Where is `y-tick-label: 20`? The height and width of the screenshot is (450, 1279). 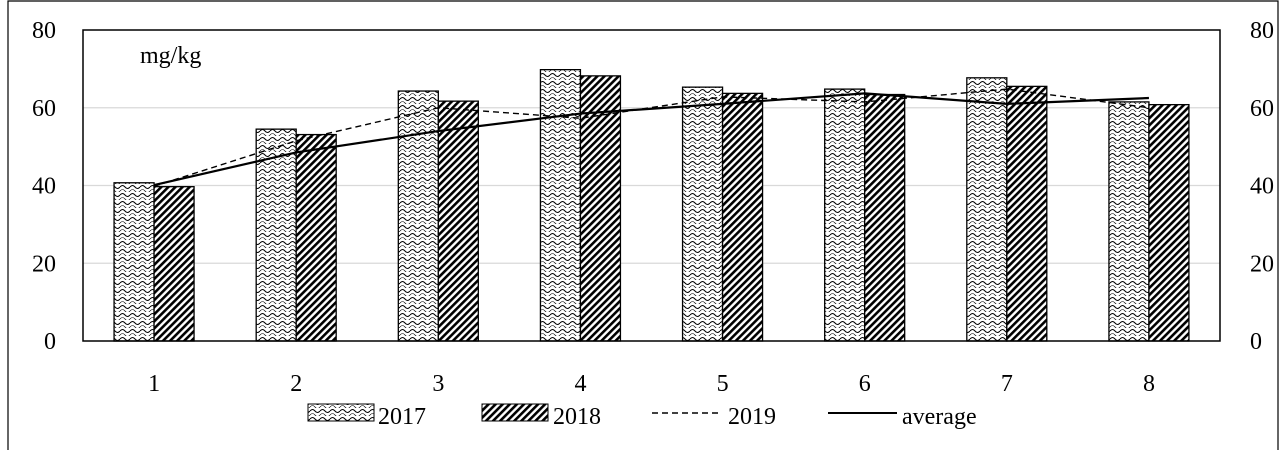
y-tick-label: 20 is located at coordinates (44, 264).